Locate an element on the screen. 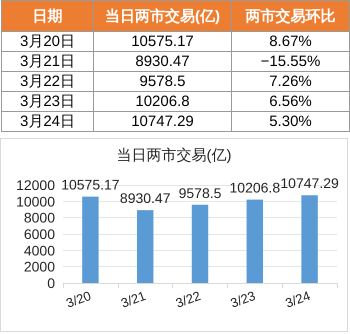 This screenshot has width=350, height=334. data-label: 8.67% is located at coordinates (291, 42).